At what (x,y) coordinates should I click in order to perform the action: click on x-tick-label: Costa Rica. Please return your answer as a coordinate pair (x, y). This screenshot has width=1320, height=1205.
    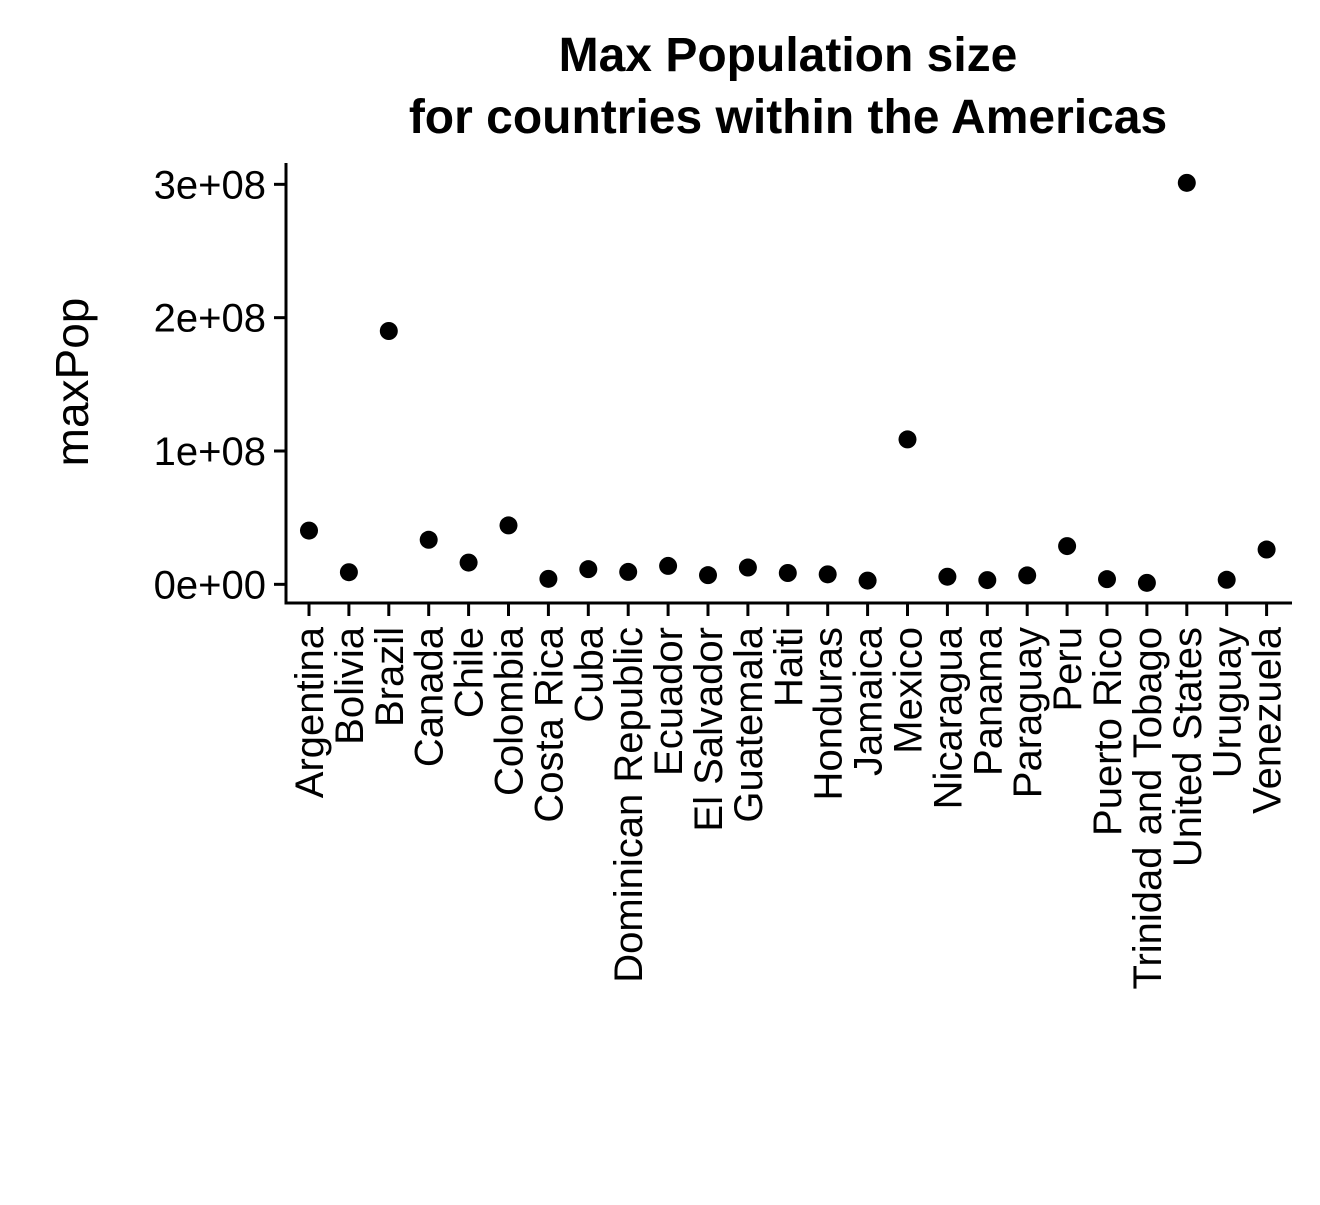
    Looking at the image, I should click on (549, 724).